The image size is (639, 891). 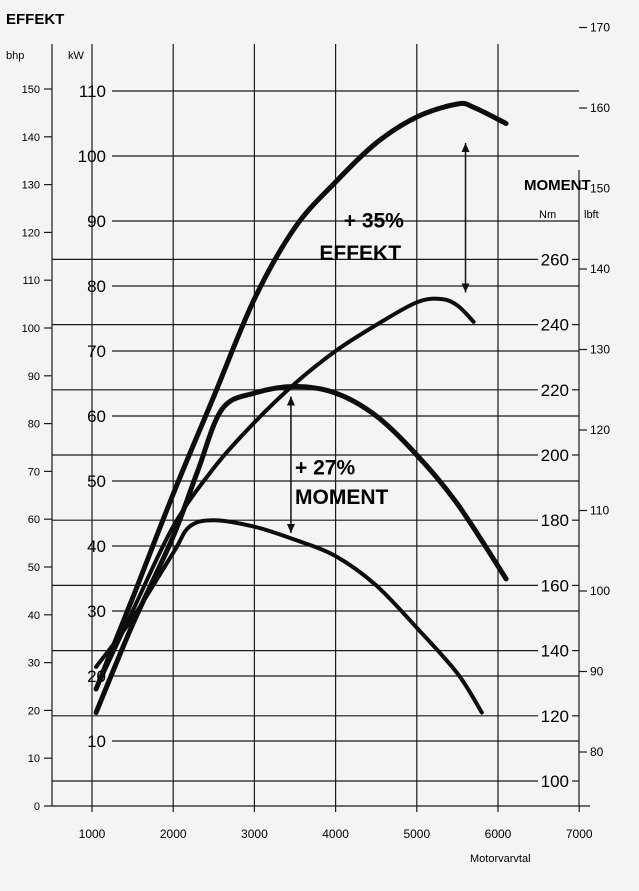 What do you see at coordinates (37, 807) in the screenshot?
I see `bhp-tick-label: 0` at bounding box center [37, 807].